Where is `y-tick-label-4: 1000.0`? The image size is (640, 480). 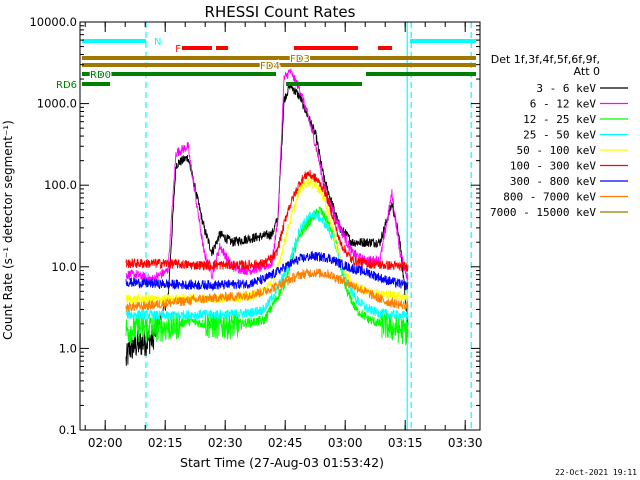
y-tick-label-4: 1000.0 is located at coordinates (57, 104).